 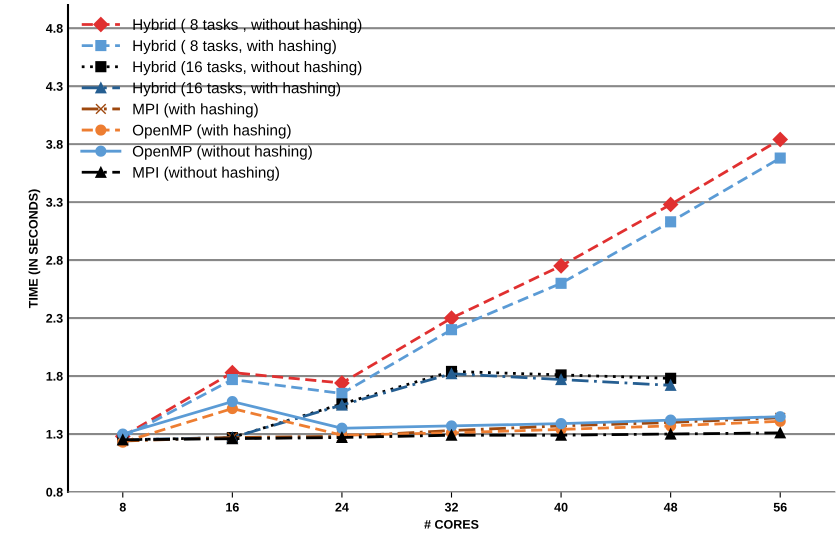 I want to click on x-tick-label: 16, so click(x=232, y=507).